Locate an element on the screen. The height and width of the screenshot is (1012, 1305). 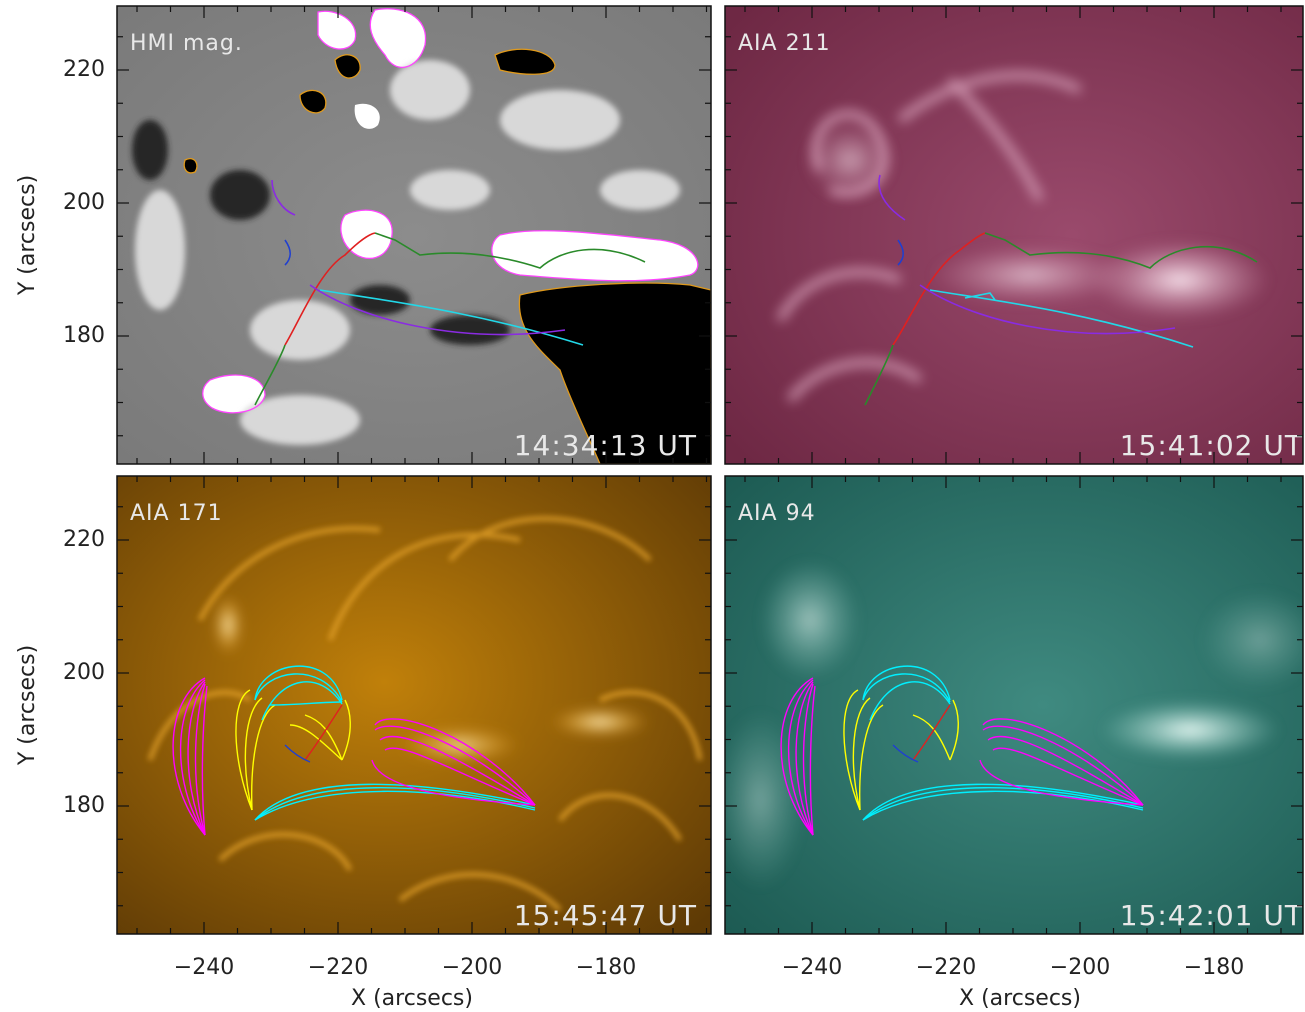
panel-label: AIA 171 is located at coordinates (176, 513).